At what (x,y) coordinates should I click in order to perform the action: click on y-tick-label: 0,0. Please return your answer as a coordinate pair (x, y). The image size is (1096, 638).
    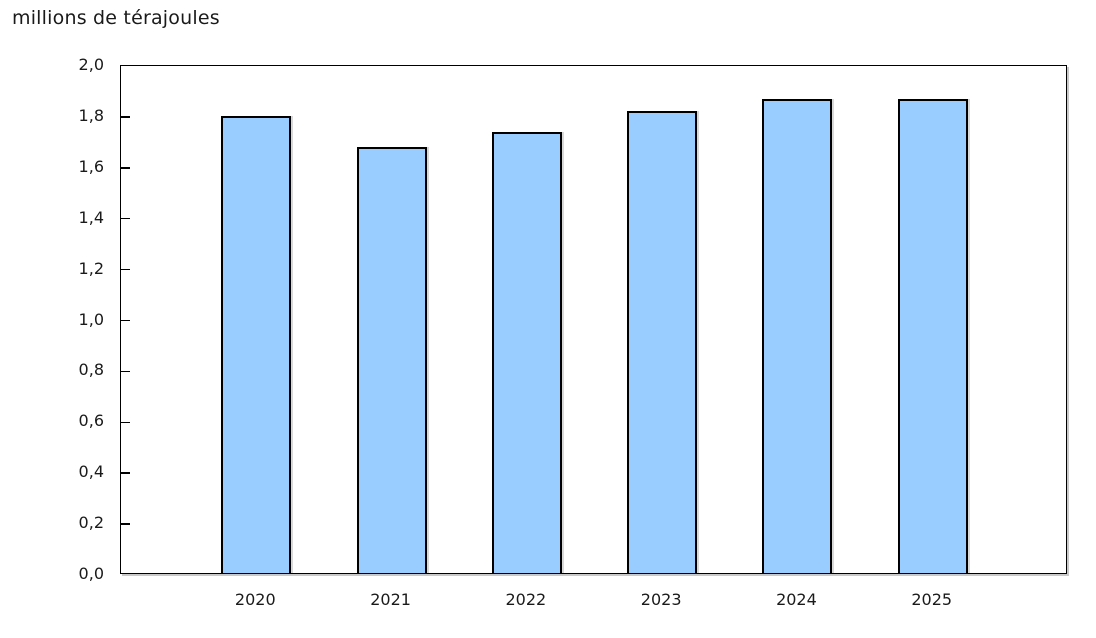
    Looking at the image, I should click on (91, 573).